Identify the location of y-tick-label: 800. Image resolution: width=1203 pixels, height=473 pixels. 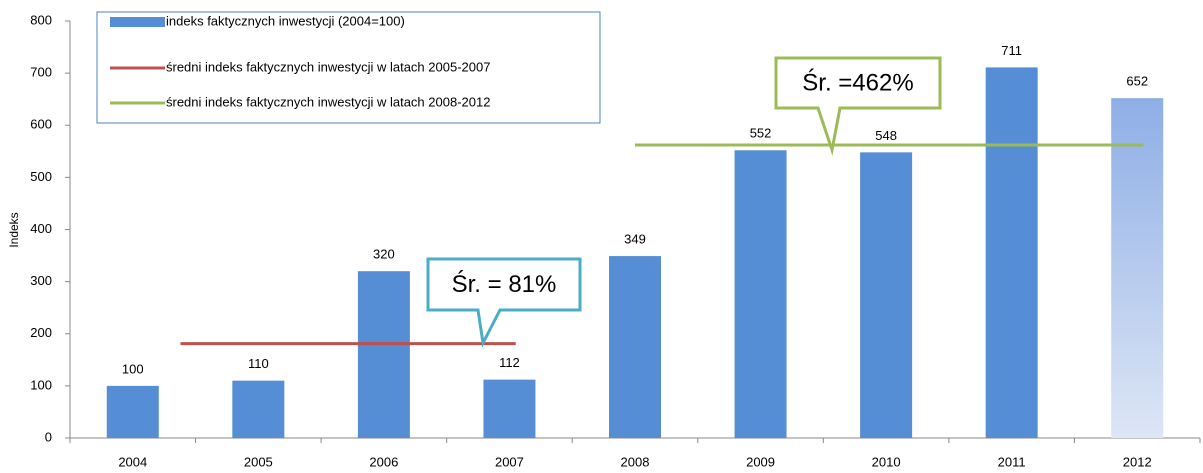
(41, 19).